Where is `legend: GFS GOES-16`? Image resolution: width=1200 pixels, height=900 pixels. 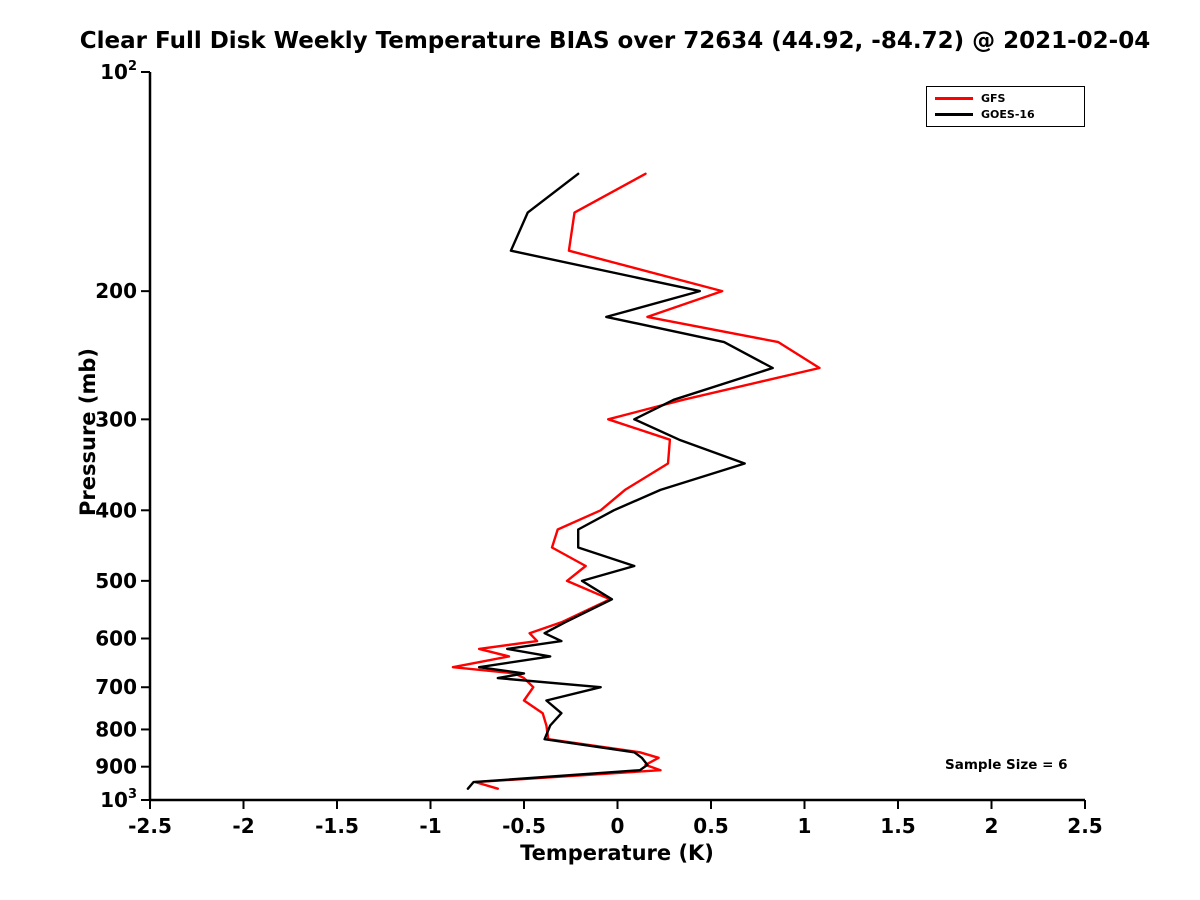 legend: GFS GOES-16 is located at coordinates (1005, 106).